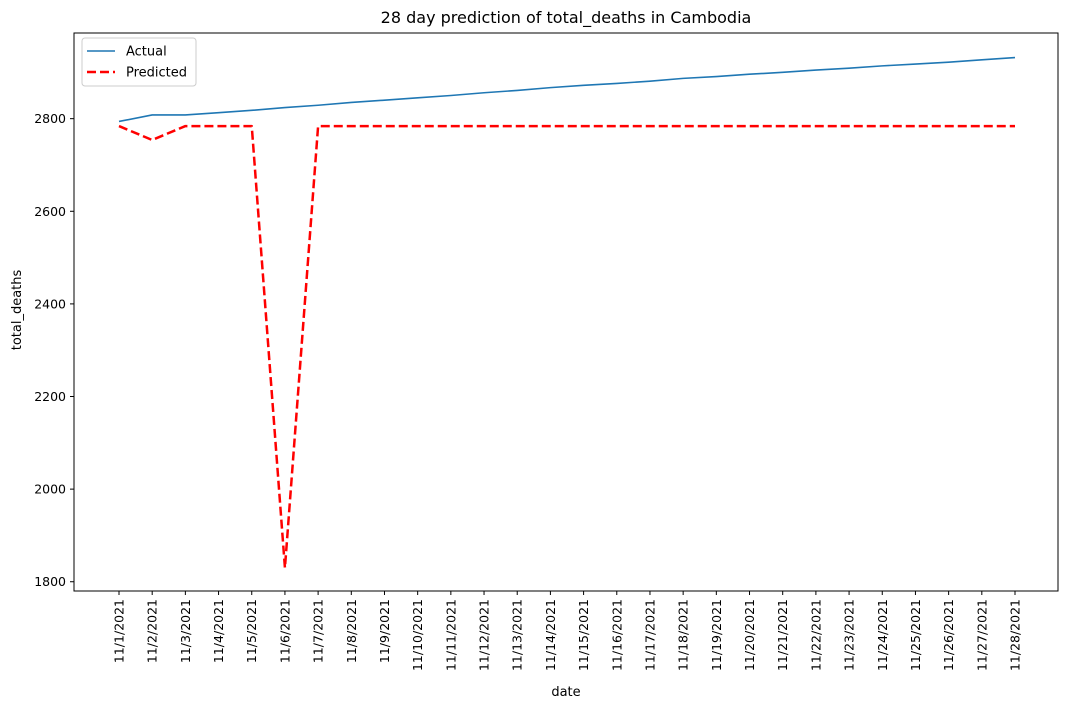  What do you see at coordinates (716, 635) in the screenshot?
I see `x-tick-label: 11/19/2021` at bounding box center [716, 635].